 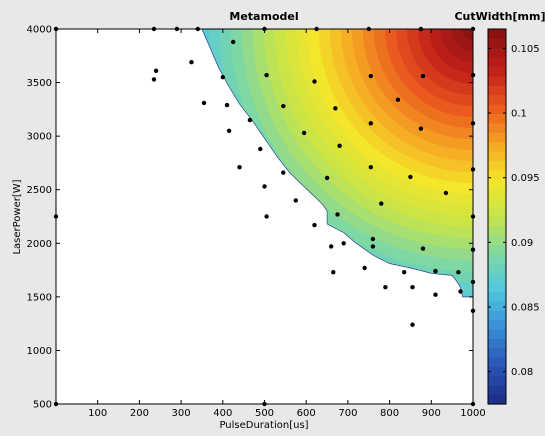 I want to click on x-tick-label: 500, so click(x=264, y=413).